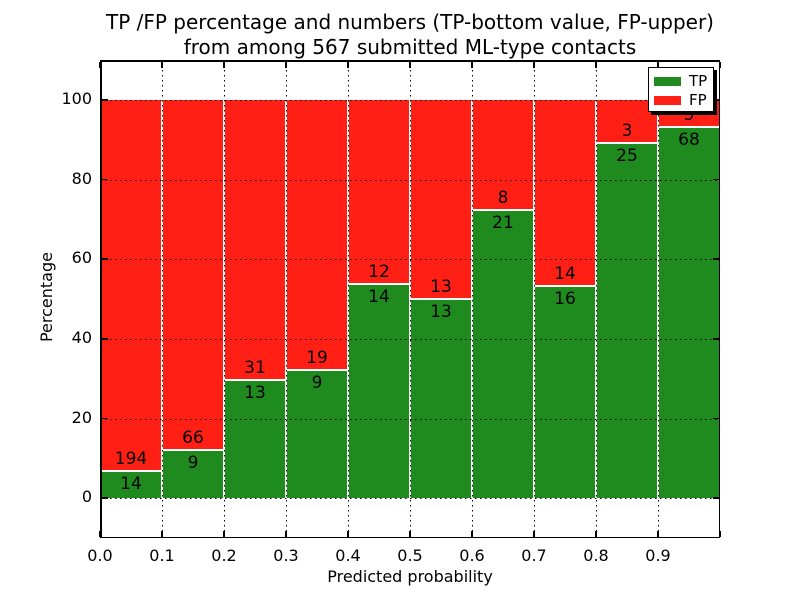 The image size is (800, 600). Describe the element at coordinates (76, 98) in the screenshot. I see `y-tick-label-100: 100` at that location.